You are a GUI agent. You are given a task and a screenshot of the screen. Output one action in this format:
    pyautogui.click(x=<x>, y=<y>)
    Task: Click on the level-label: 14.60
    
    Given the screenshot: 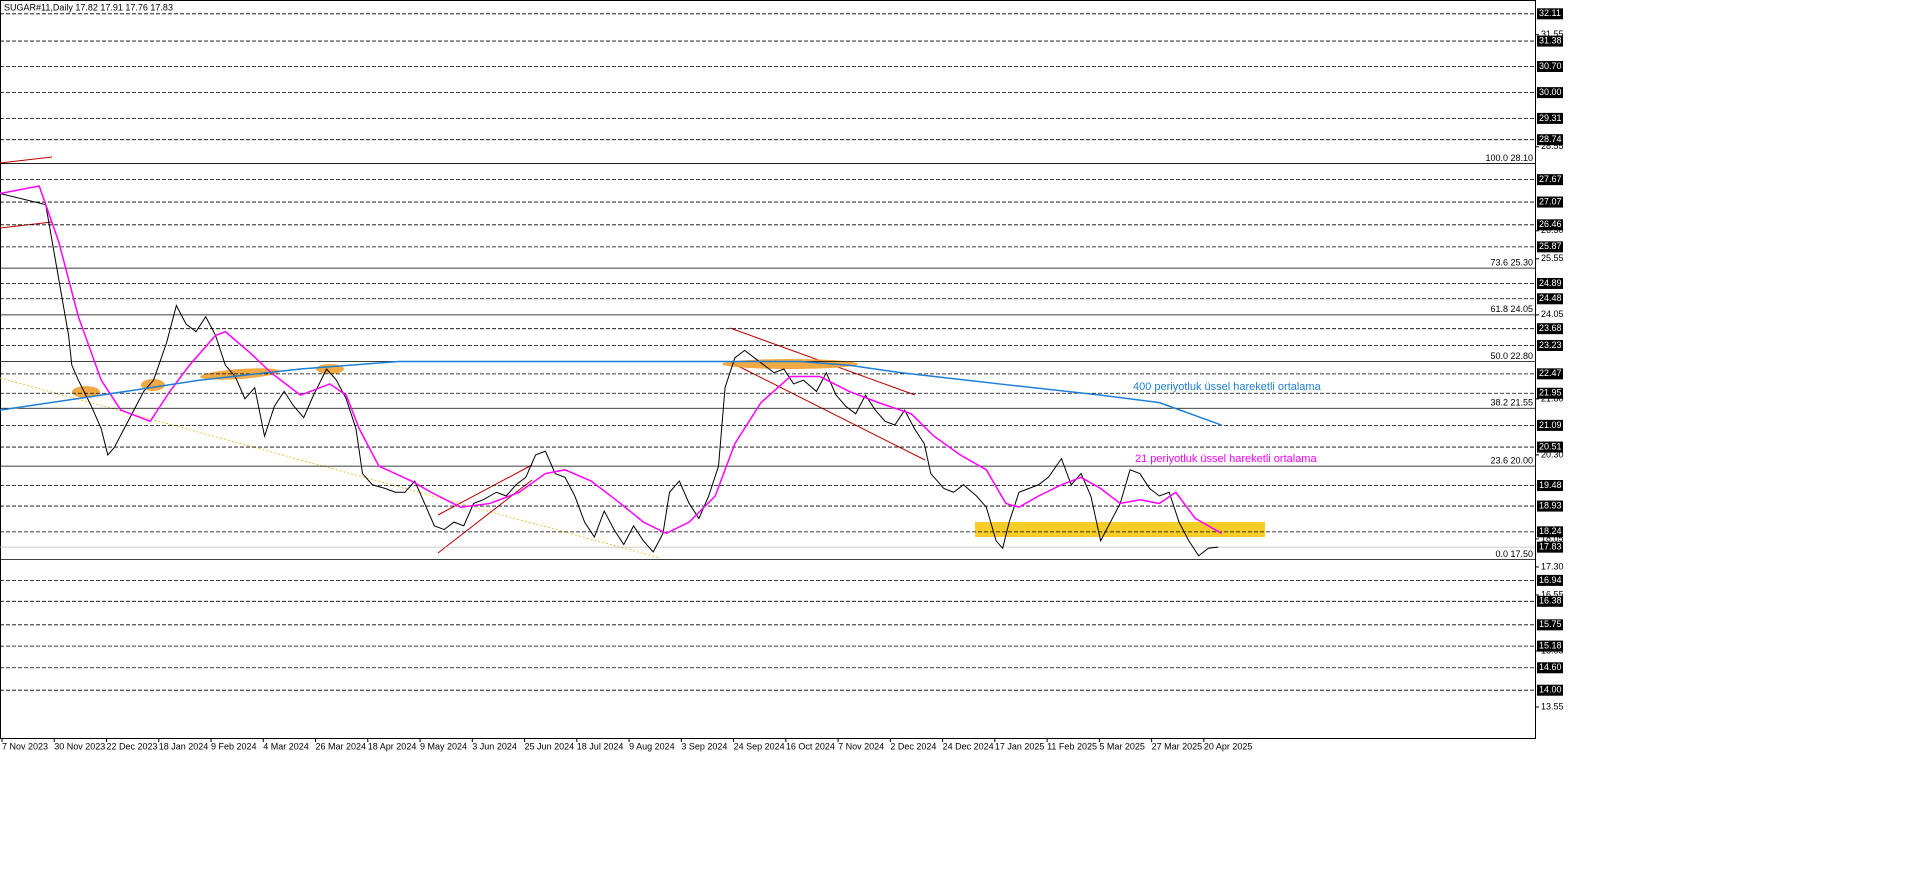 What is the action you would take?
    pyautogui.click(x=1550, y=667)
    